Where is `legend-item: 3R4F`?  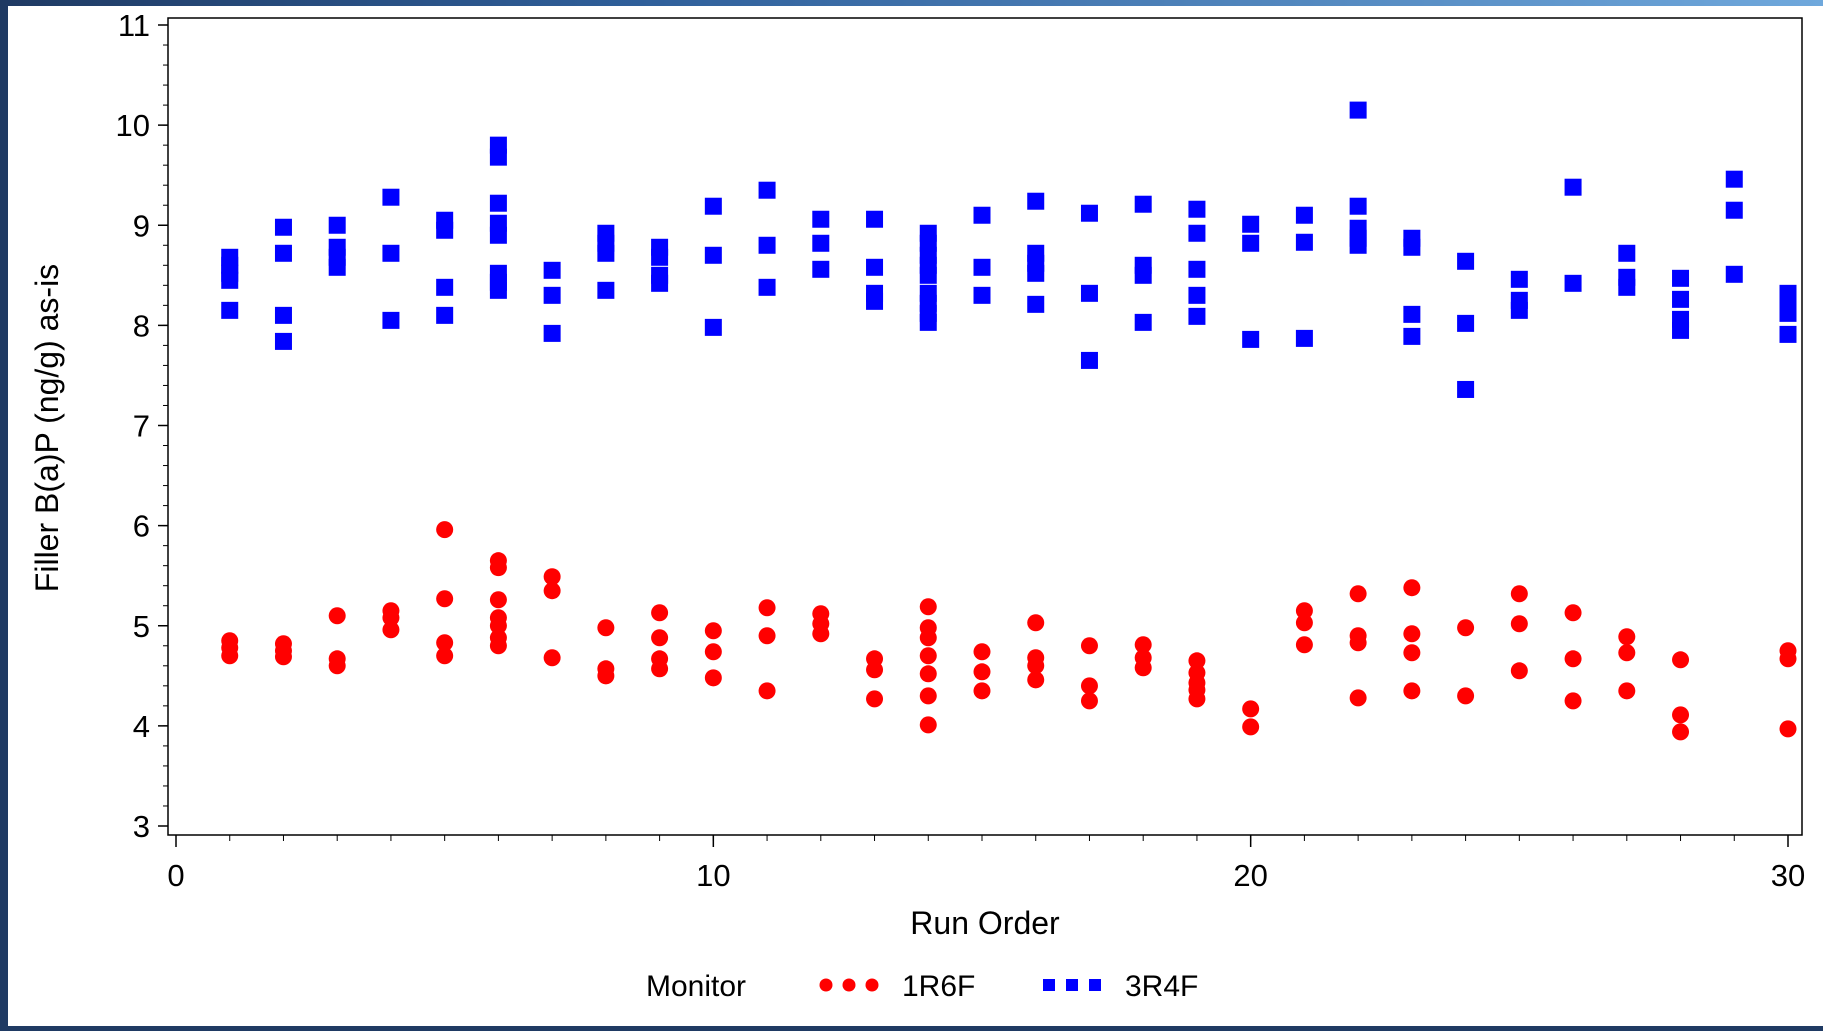 legend-item: 3R4F is located at coordinates (1120, 986).